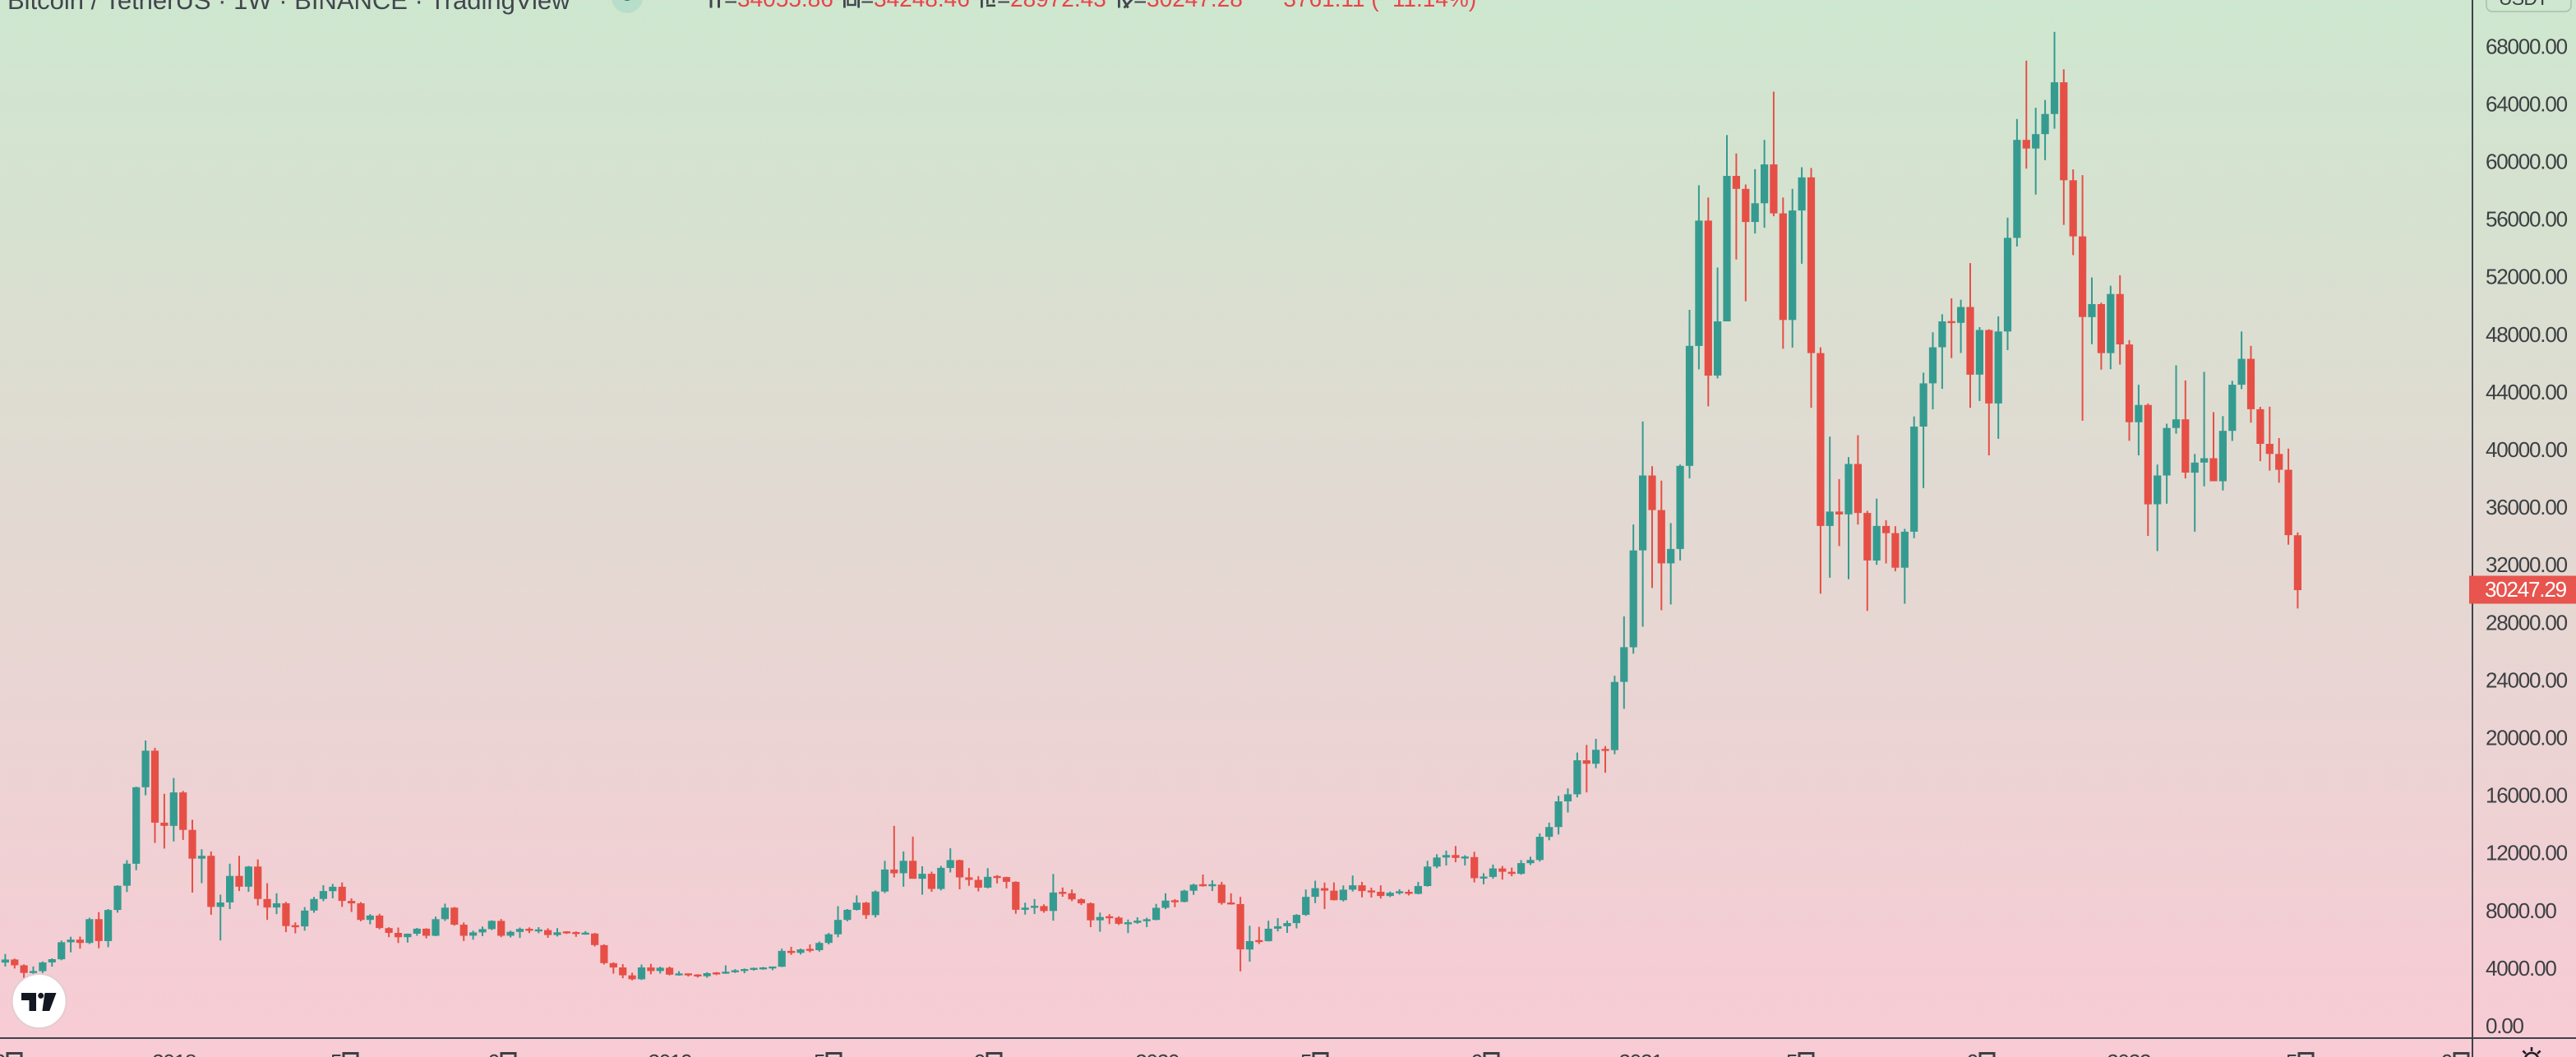  Describe the element at coordinates (2527, 564) in the screenshot. I see `svg-text: 32000.00` at that location.